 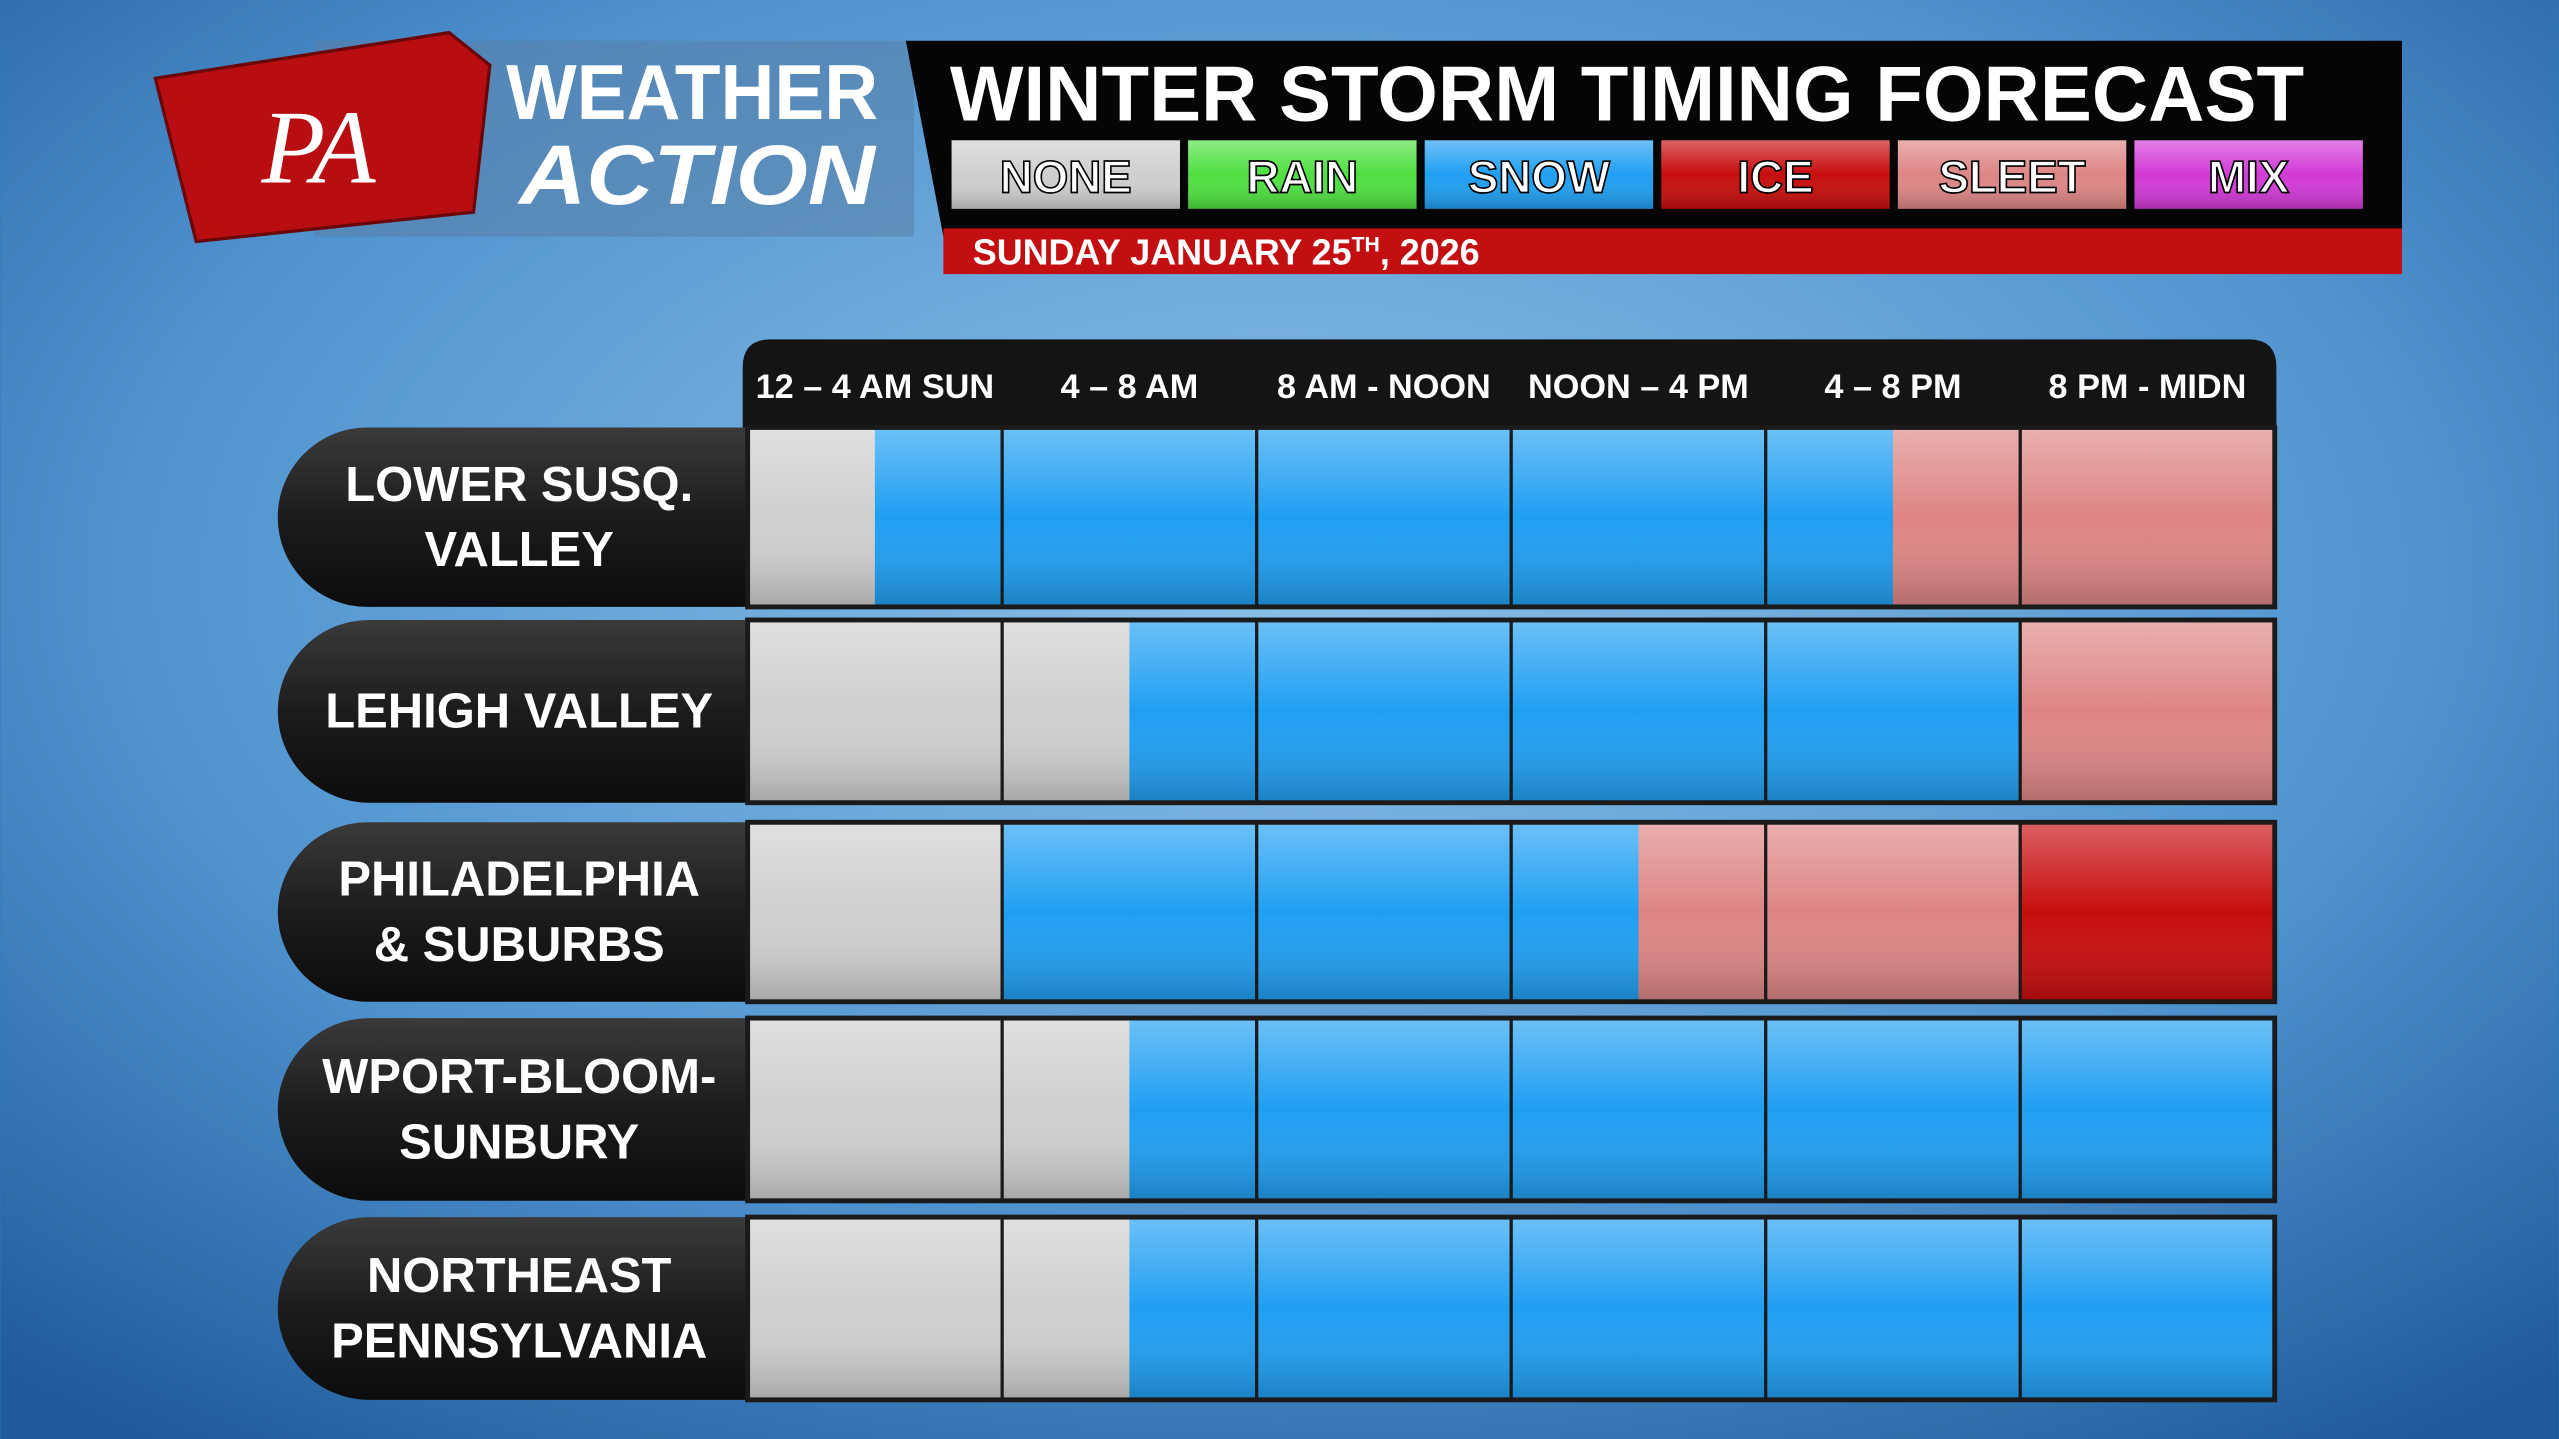 I want to click on brand-line1: WEATHER, so click(x=692, y=92).